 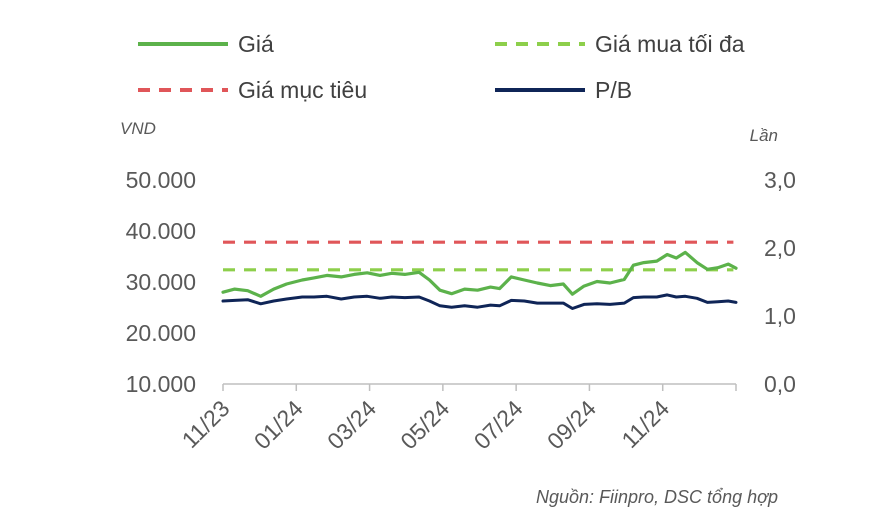 I want to click on left-tick-label: 10.000, so click(x=161, y=384).